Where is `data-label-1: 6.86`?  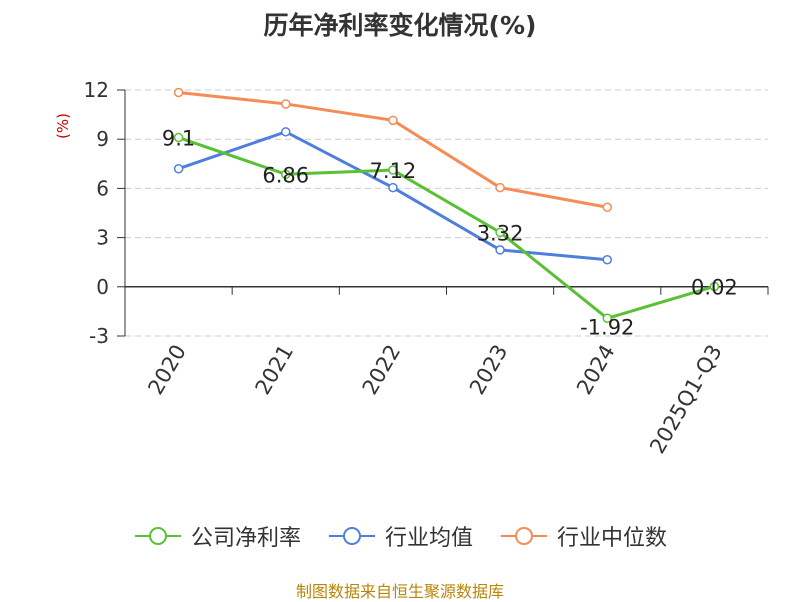 data-label-1: 6.86 is located at coordinates (285, 175).